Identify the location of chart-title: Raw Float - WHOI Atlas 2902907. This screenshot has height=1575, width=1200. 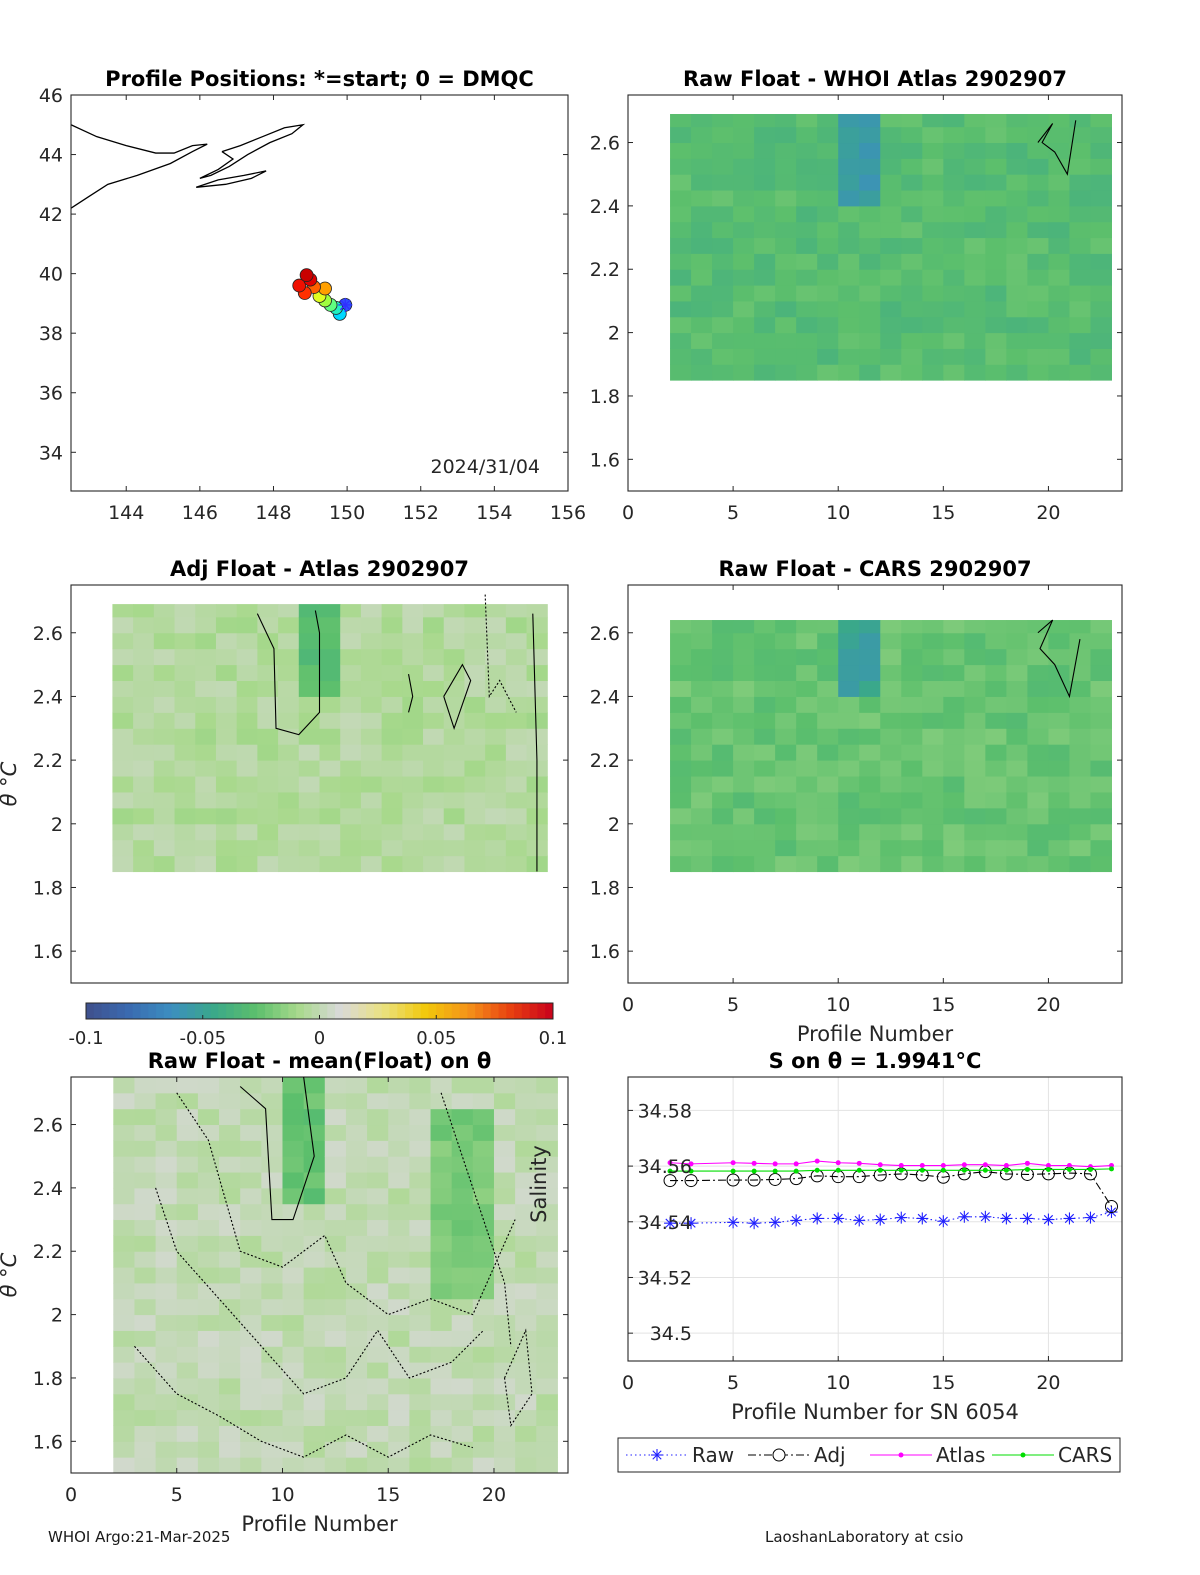
(875, 79).